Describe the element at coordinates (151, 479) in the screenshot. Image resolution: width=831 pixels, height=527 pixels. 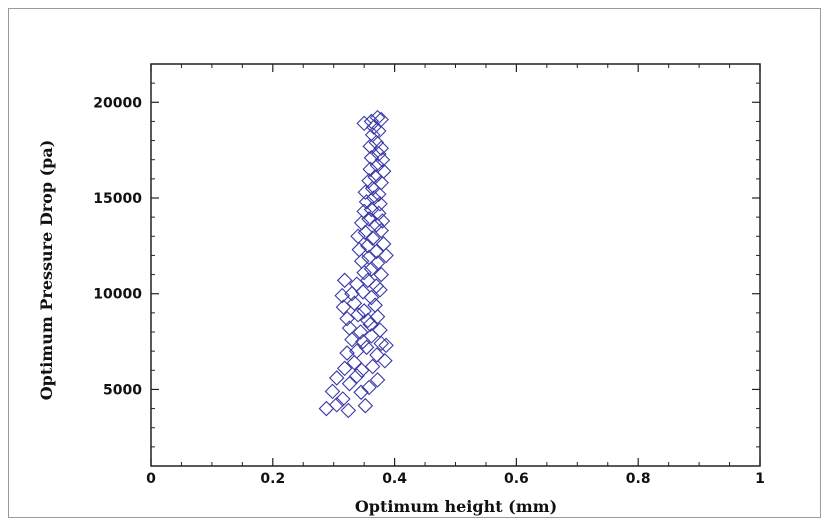
I see `x-tick-label: 0` at that location.